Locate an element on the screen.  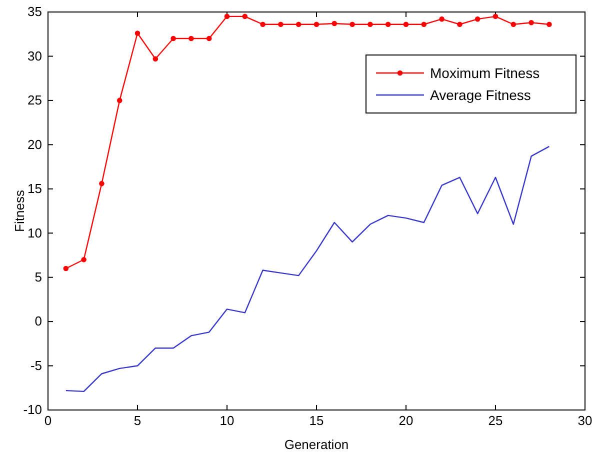
x-tick-label: 10 is located at coordinates (227, 420).